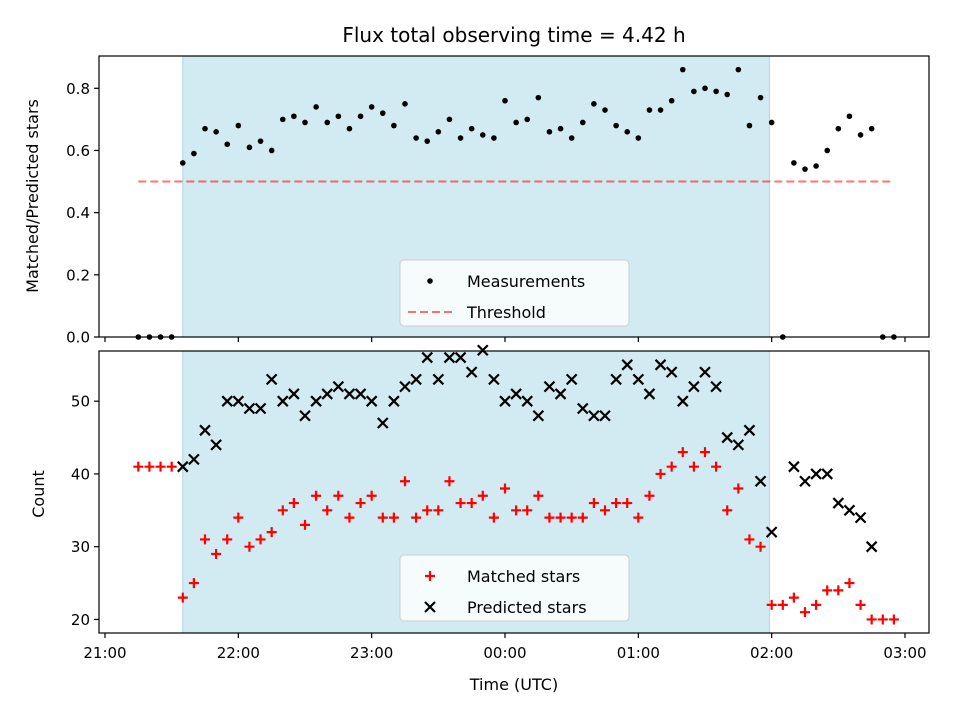 The height and width of the screenshot is (720, 960). What do you see at coordinates (430, 281) in the screenshot?
I see `legend-marker-dot` at bounding box center [430, 281].